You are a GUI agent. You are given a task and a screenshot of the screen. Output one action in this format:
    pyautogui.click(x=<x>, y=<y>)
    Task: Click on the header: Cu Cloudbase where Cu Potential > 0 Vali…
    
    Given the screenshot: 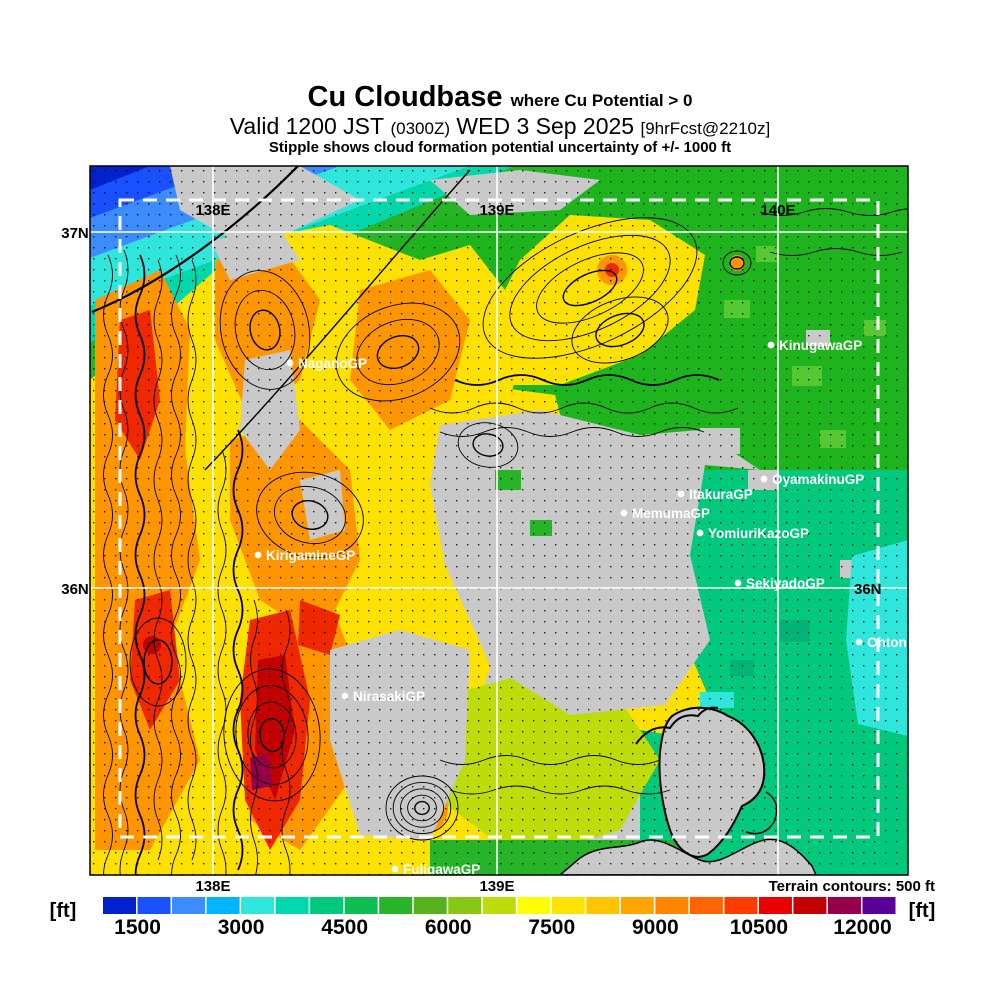 What is the action you would take?
    pyautogui.click(x=500, y=118)
    